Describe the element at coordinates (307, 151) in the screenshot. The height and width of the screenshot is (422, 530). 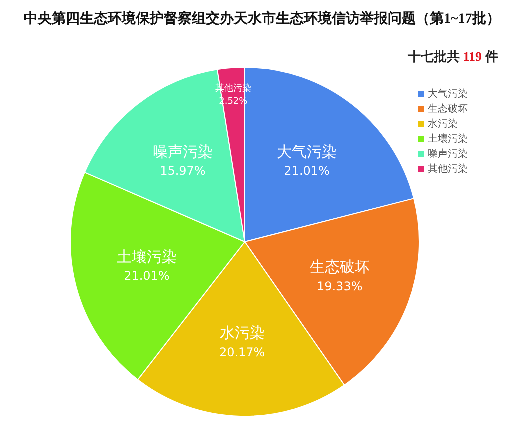
I see `slice-label: 大气污染` at that location.